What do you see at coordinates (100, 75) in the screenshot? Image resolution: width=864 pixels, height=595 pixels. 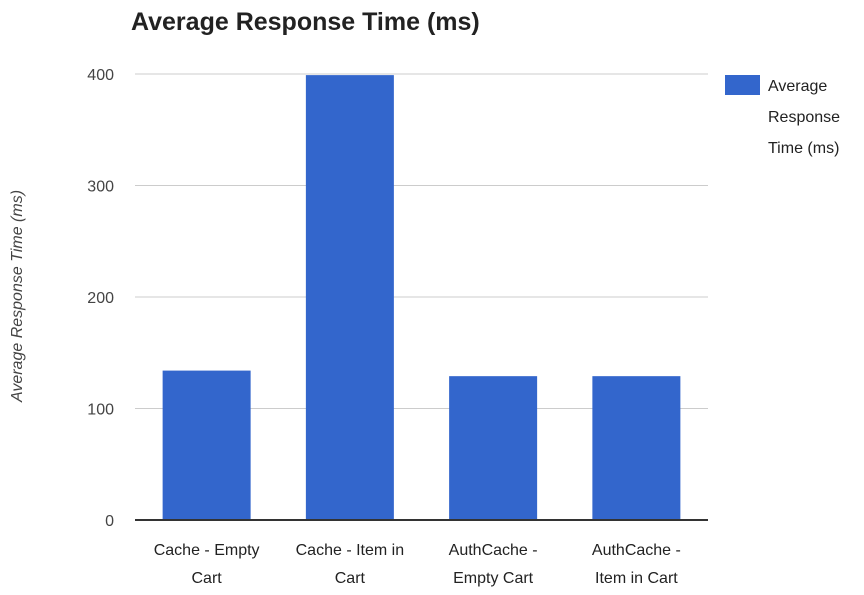 I see `y-tick-label: 400` at bounding box center [100, 75].